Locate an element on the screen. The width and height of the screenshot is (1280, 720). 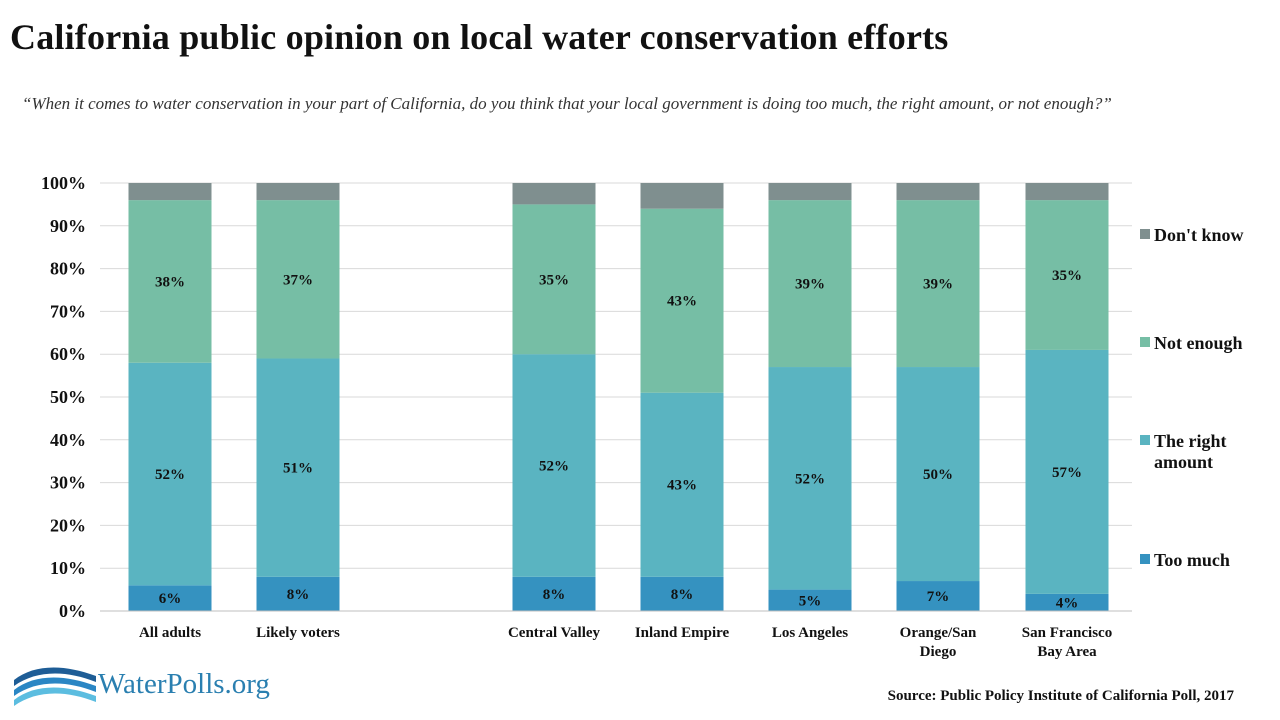
y-tick-label: 10% is located at coordinates (68, 568).